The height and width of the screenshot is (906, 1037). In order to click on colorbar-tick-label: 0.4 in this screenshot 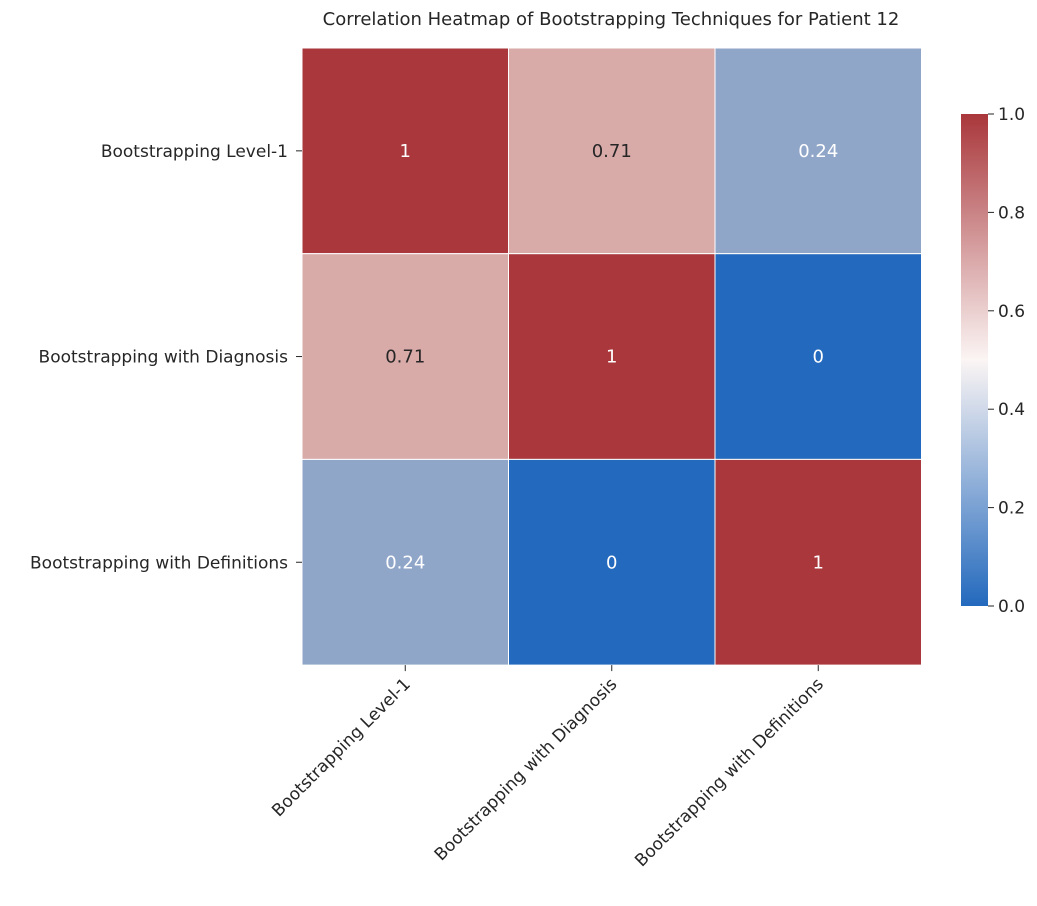, I will do `click(1011, 410)`.